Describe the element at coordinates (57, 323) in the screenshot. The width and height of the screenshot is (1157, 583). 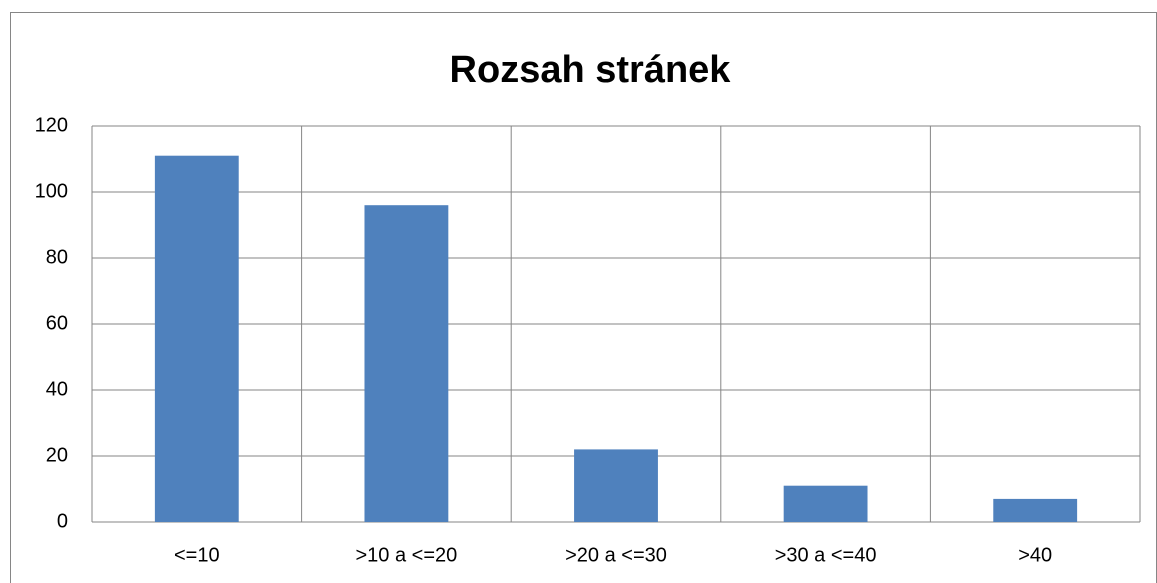
I see `y-tick-label: 60` at that location.